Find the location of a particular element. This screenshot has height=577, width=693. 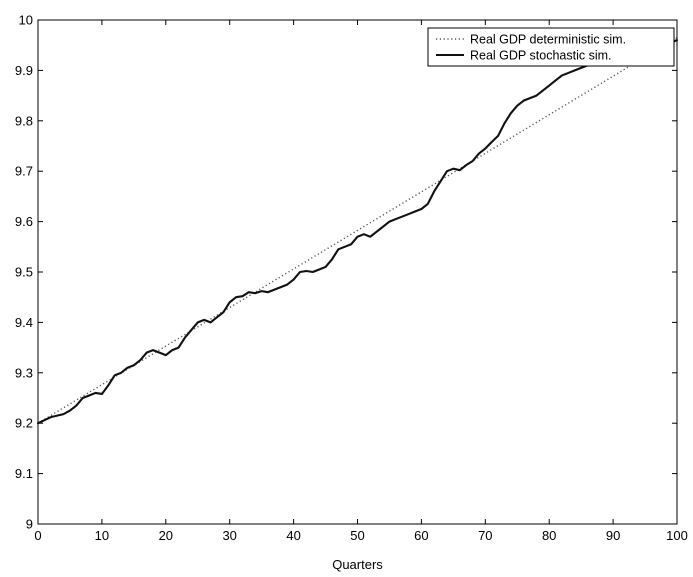

y-tick-label: 9.2 is located at coordinates (24, 423).